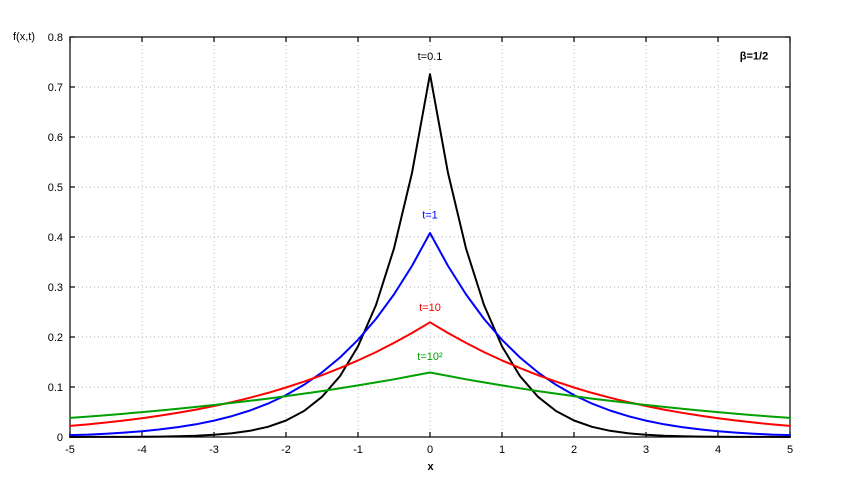 This screenshot has width=861, height=491. What do you see at coordinates (55, 338) in the screenshot?
I see `y-tick-label: 0.2` at bounding box center [55, 338].